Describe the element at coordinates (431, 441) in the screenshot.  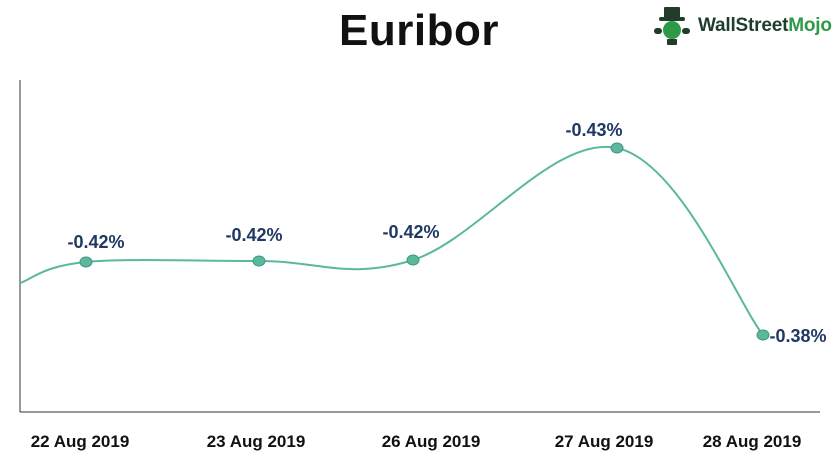
I see `x-tick-label: 26 Aug 2019` at that location.